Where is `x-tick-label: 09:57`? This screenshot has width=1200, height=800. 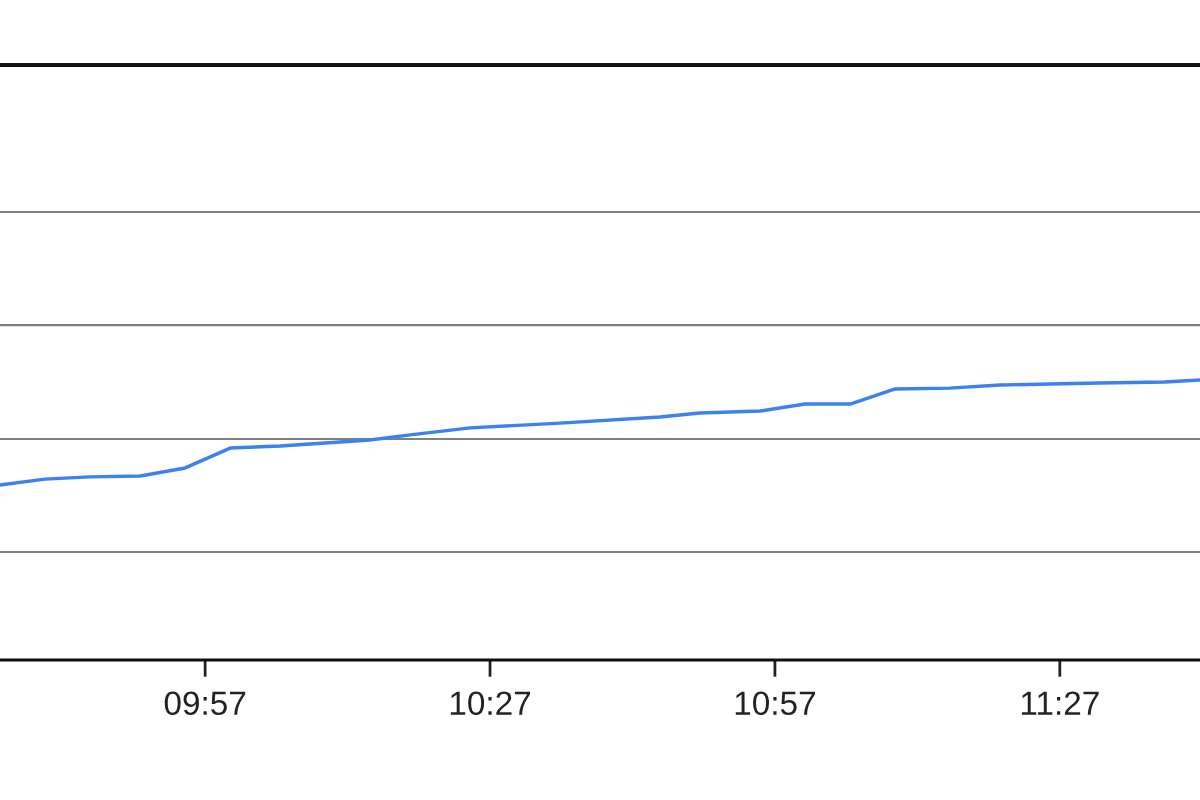
x-tick-label: 09:57 is located at coordinates (205, 703).